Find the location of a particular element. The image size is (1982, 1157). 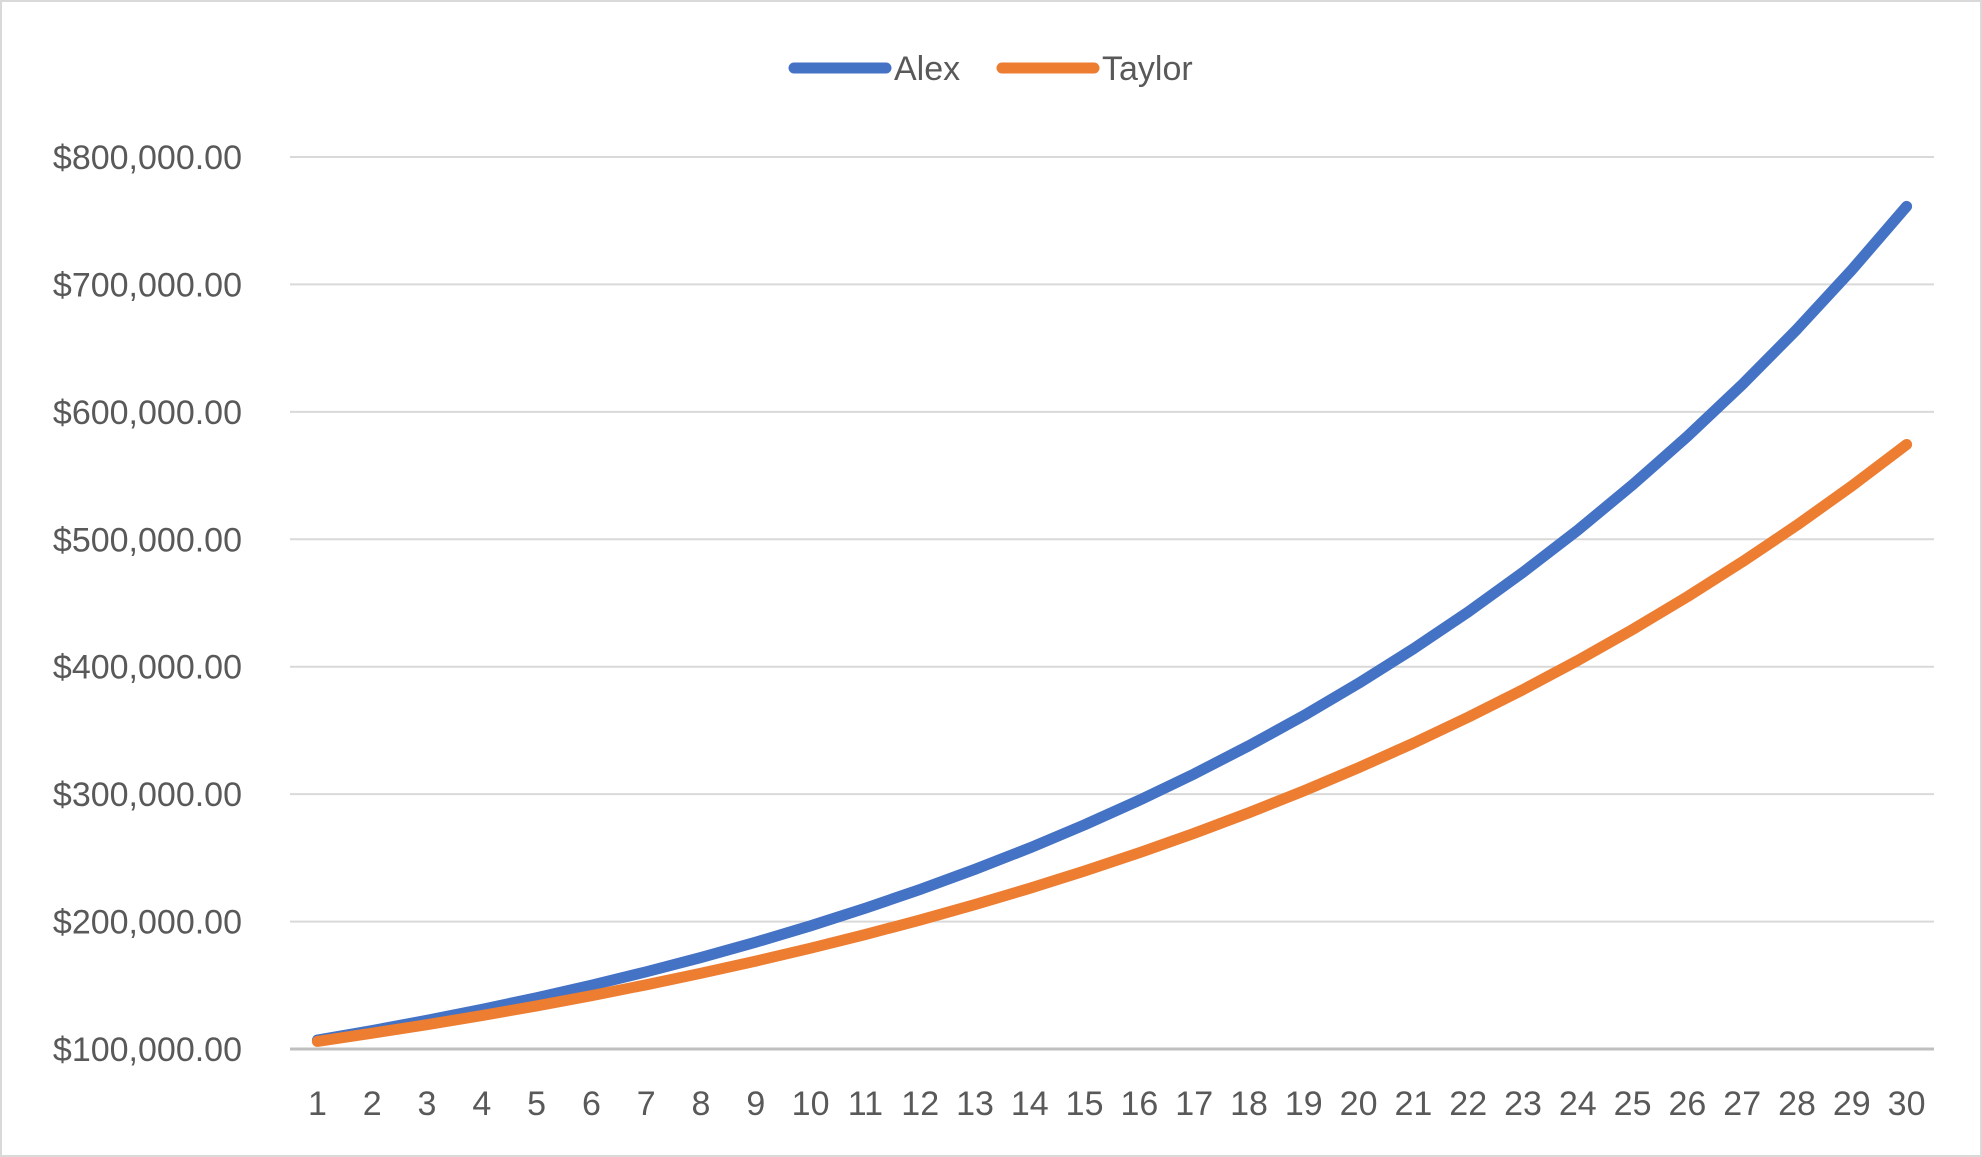

x-tick-label: 6 is located at coordinates (591, 1104).